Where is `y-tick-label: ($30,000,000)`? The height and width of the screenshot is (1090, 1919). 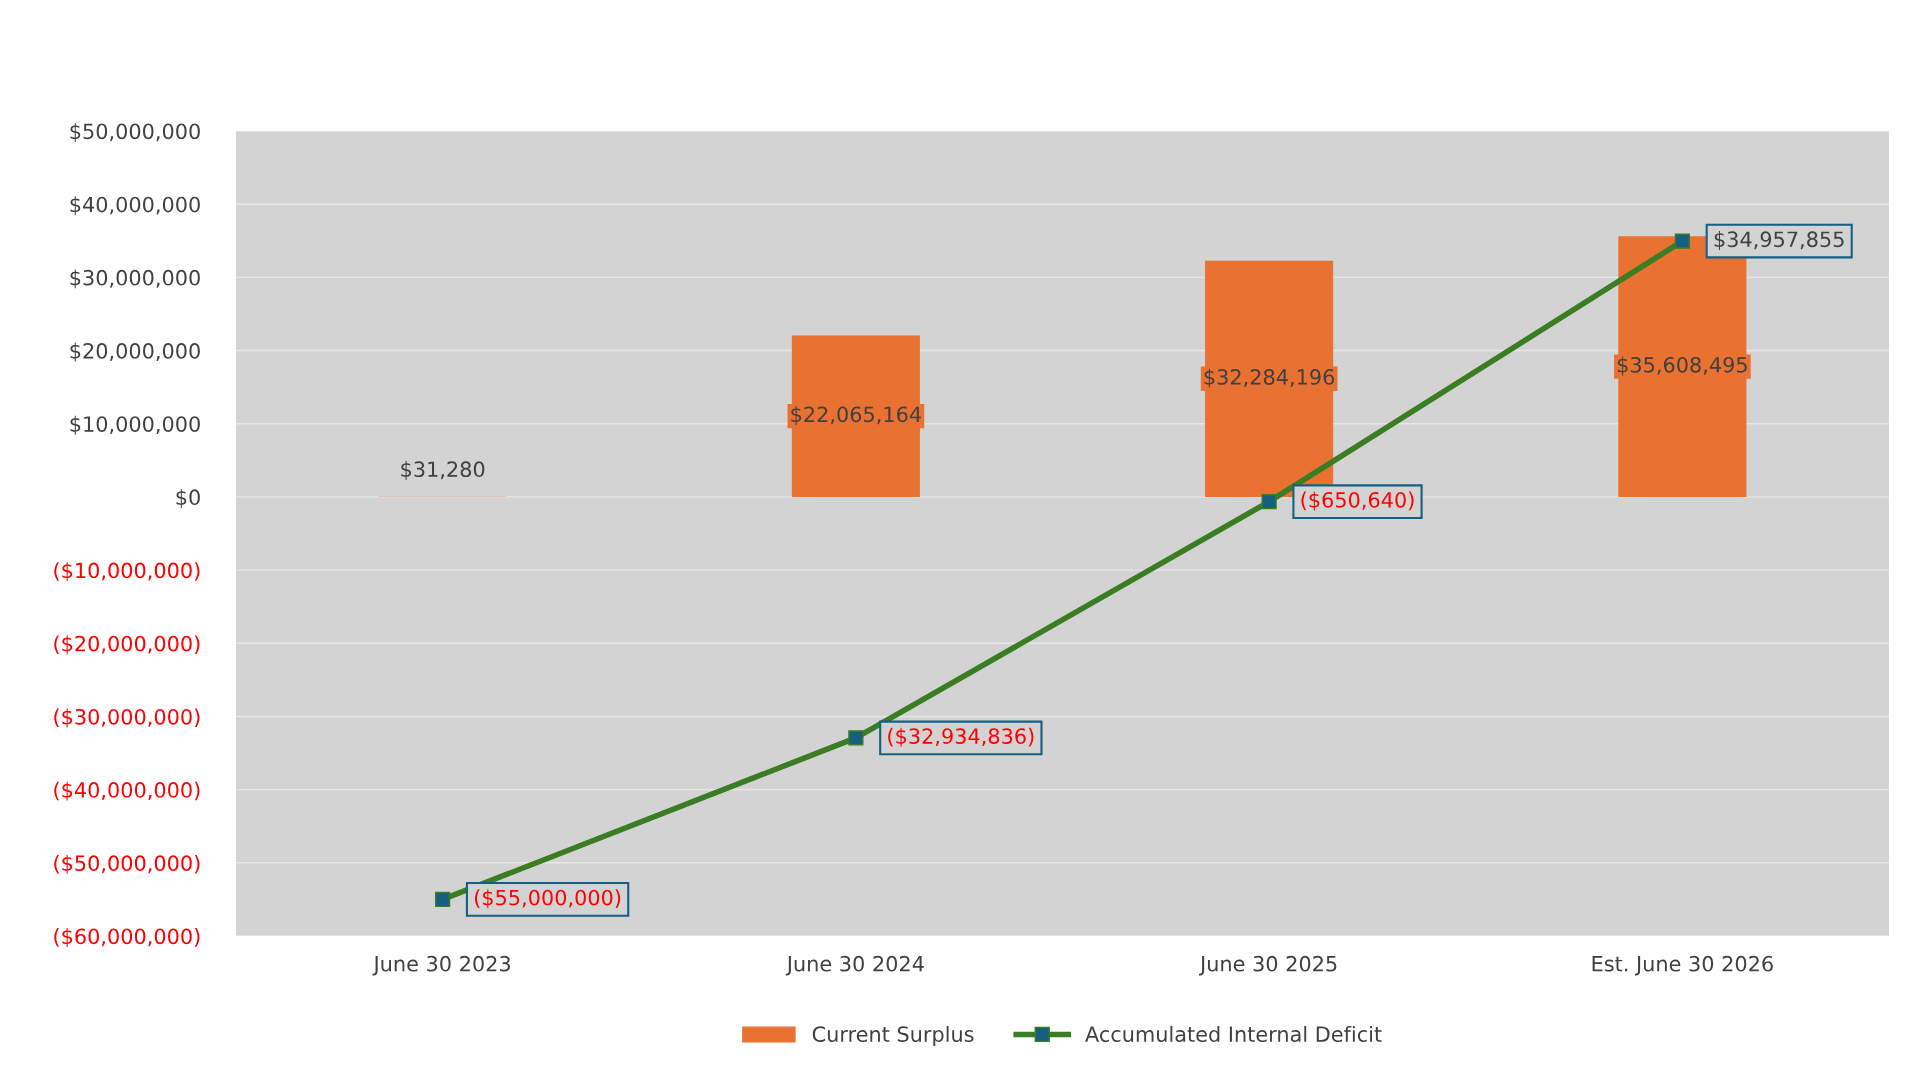
y-tick-label: ($30,000,000) is located at coordinates (127, 718).